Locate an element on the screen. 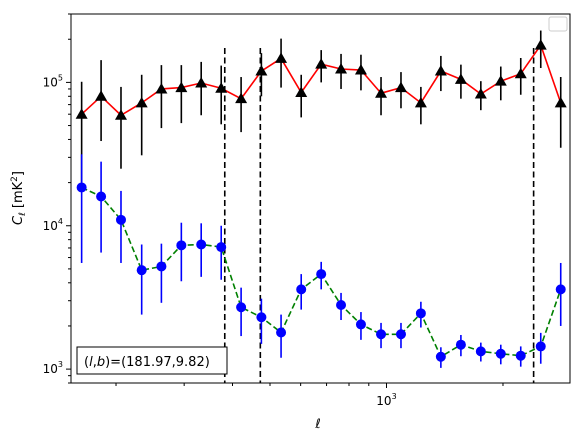  y-axis-label: Cℓ [mK2] is located at coordinates (19, 198).